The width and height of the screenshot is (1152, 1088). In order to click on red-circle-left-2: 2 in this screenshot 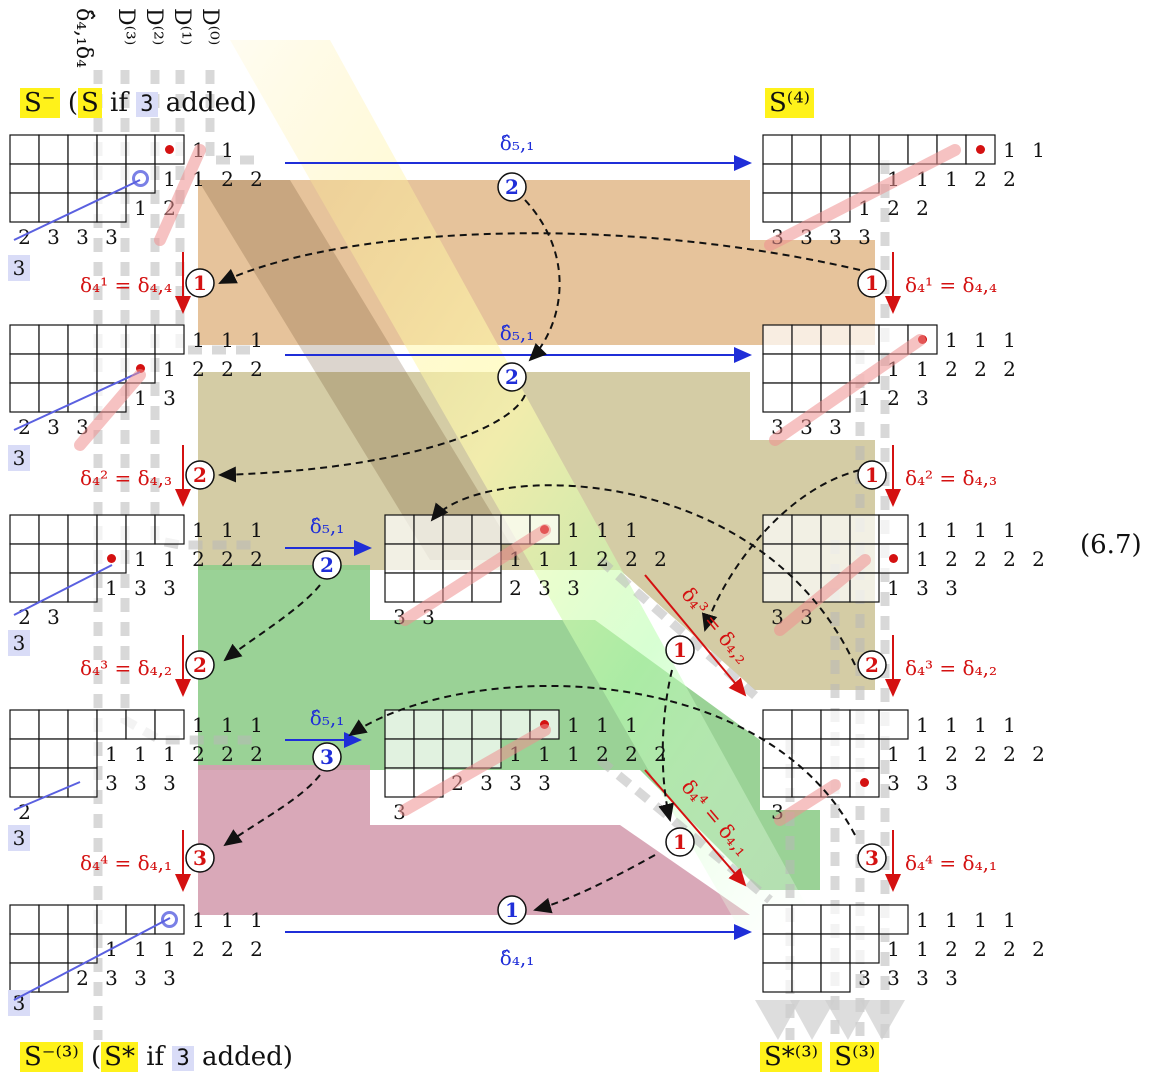, I will do `click(200, 475)`.